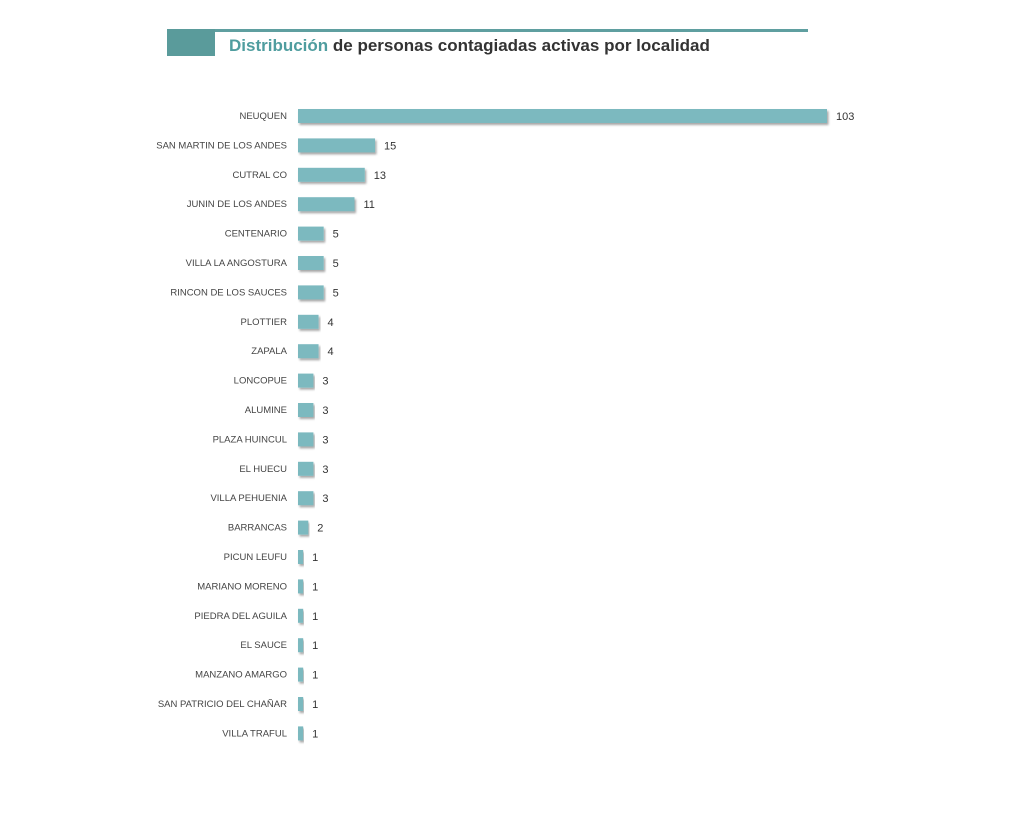  Describe the element at coordinates (250, 439) in the screenshot. I see `category-label: PLAZA HUINCUL` at that location.